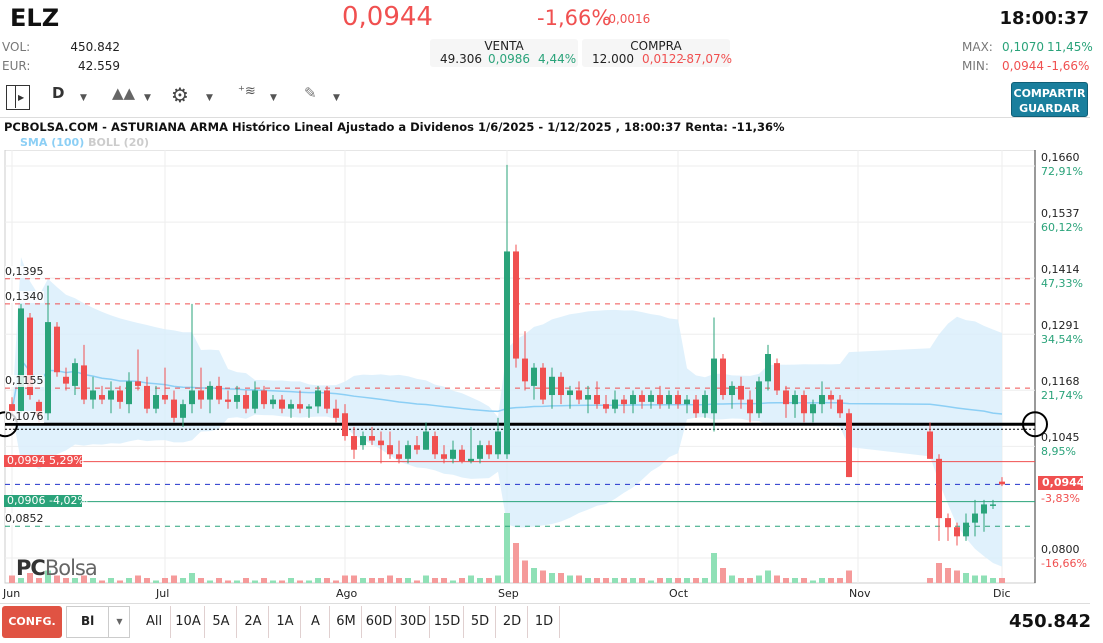 This screenshot has width=1103, height=643. What do you see at coordinates (32, 622) in the screenshot?
I see `config-button: CONFG.` at bounding box center [32, 622].